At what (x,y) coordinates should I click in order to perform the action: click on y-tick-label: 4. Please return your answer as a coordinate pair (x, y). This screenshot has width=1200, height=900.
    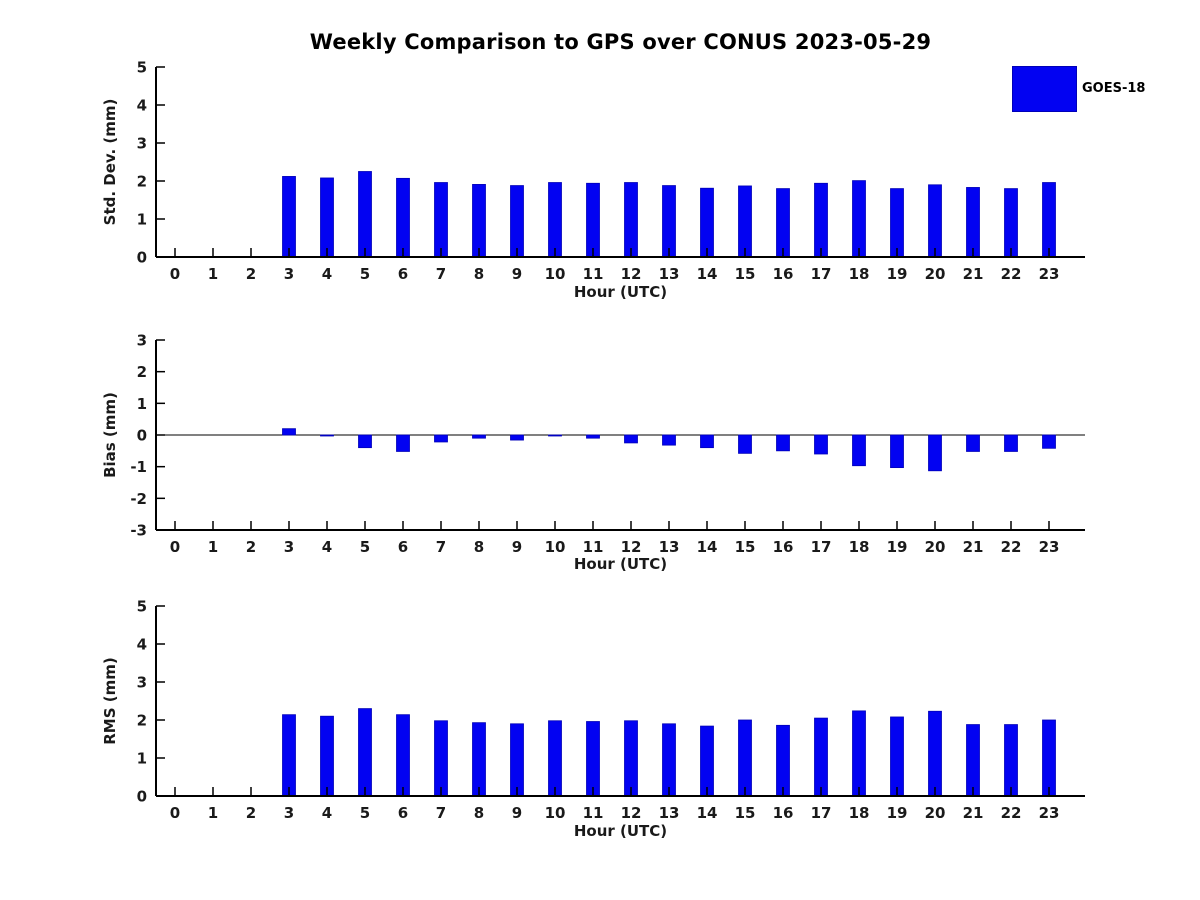
    Looking at the image, I should click on (142, 106).